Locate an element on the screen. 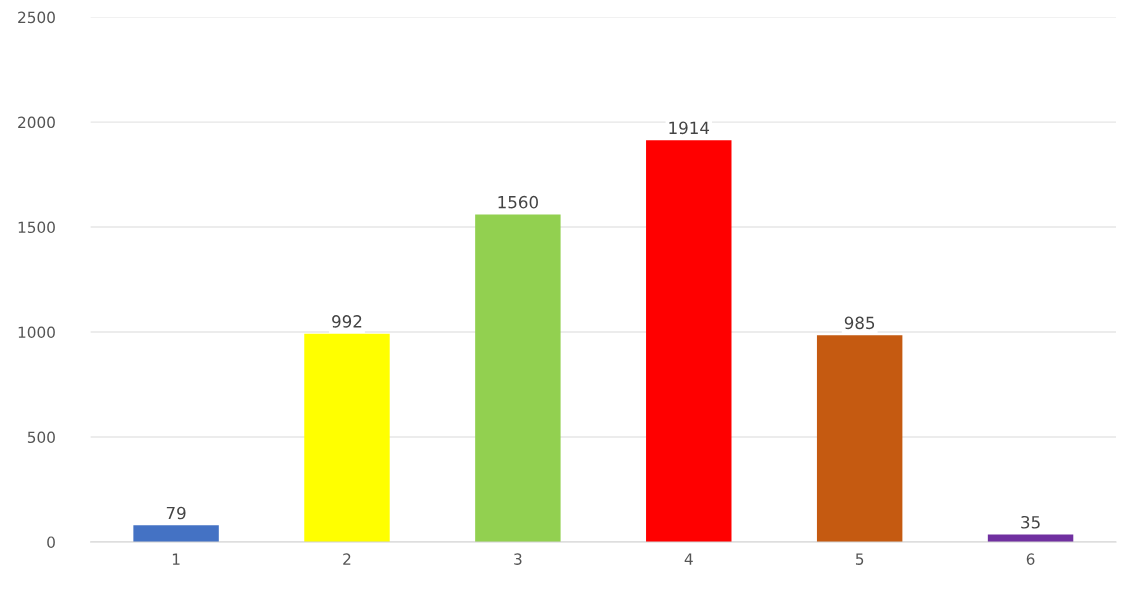 This screenshot has width=1133, height=591. data-label: 1560 is located at coordinates (518, 202).